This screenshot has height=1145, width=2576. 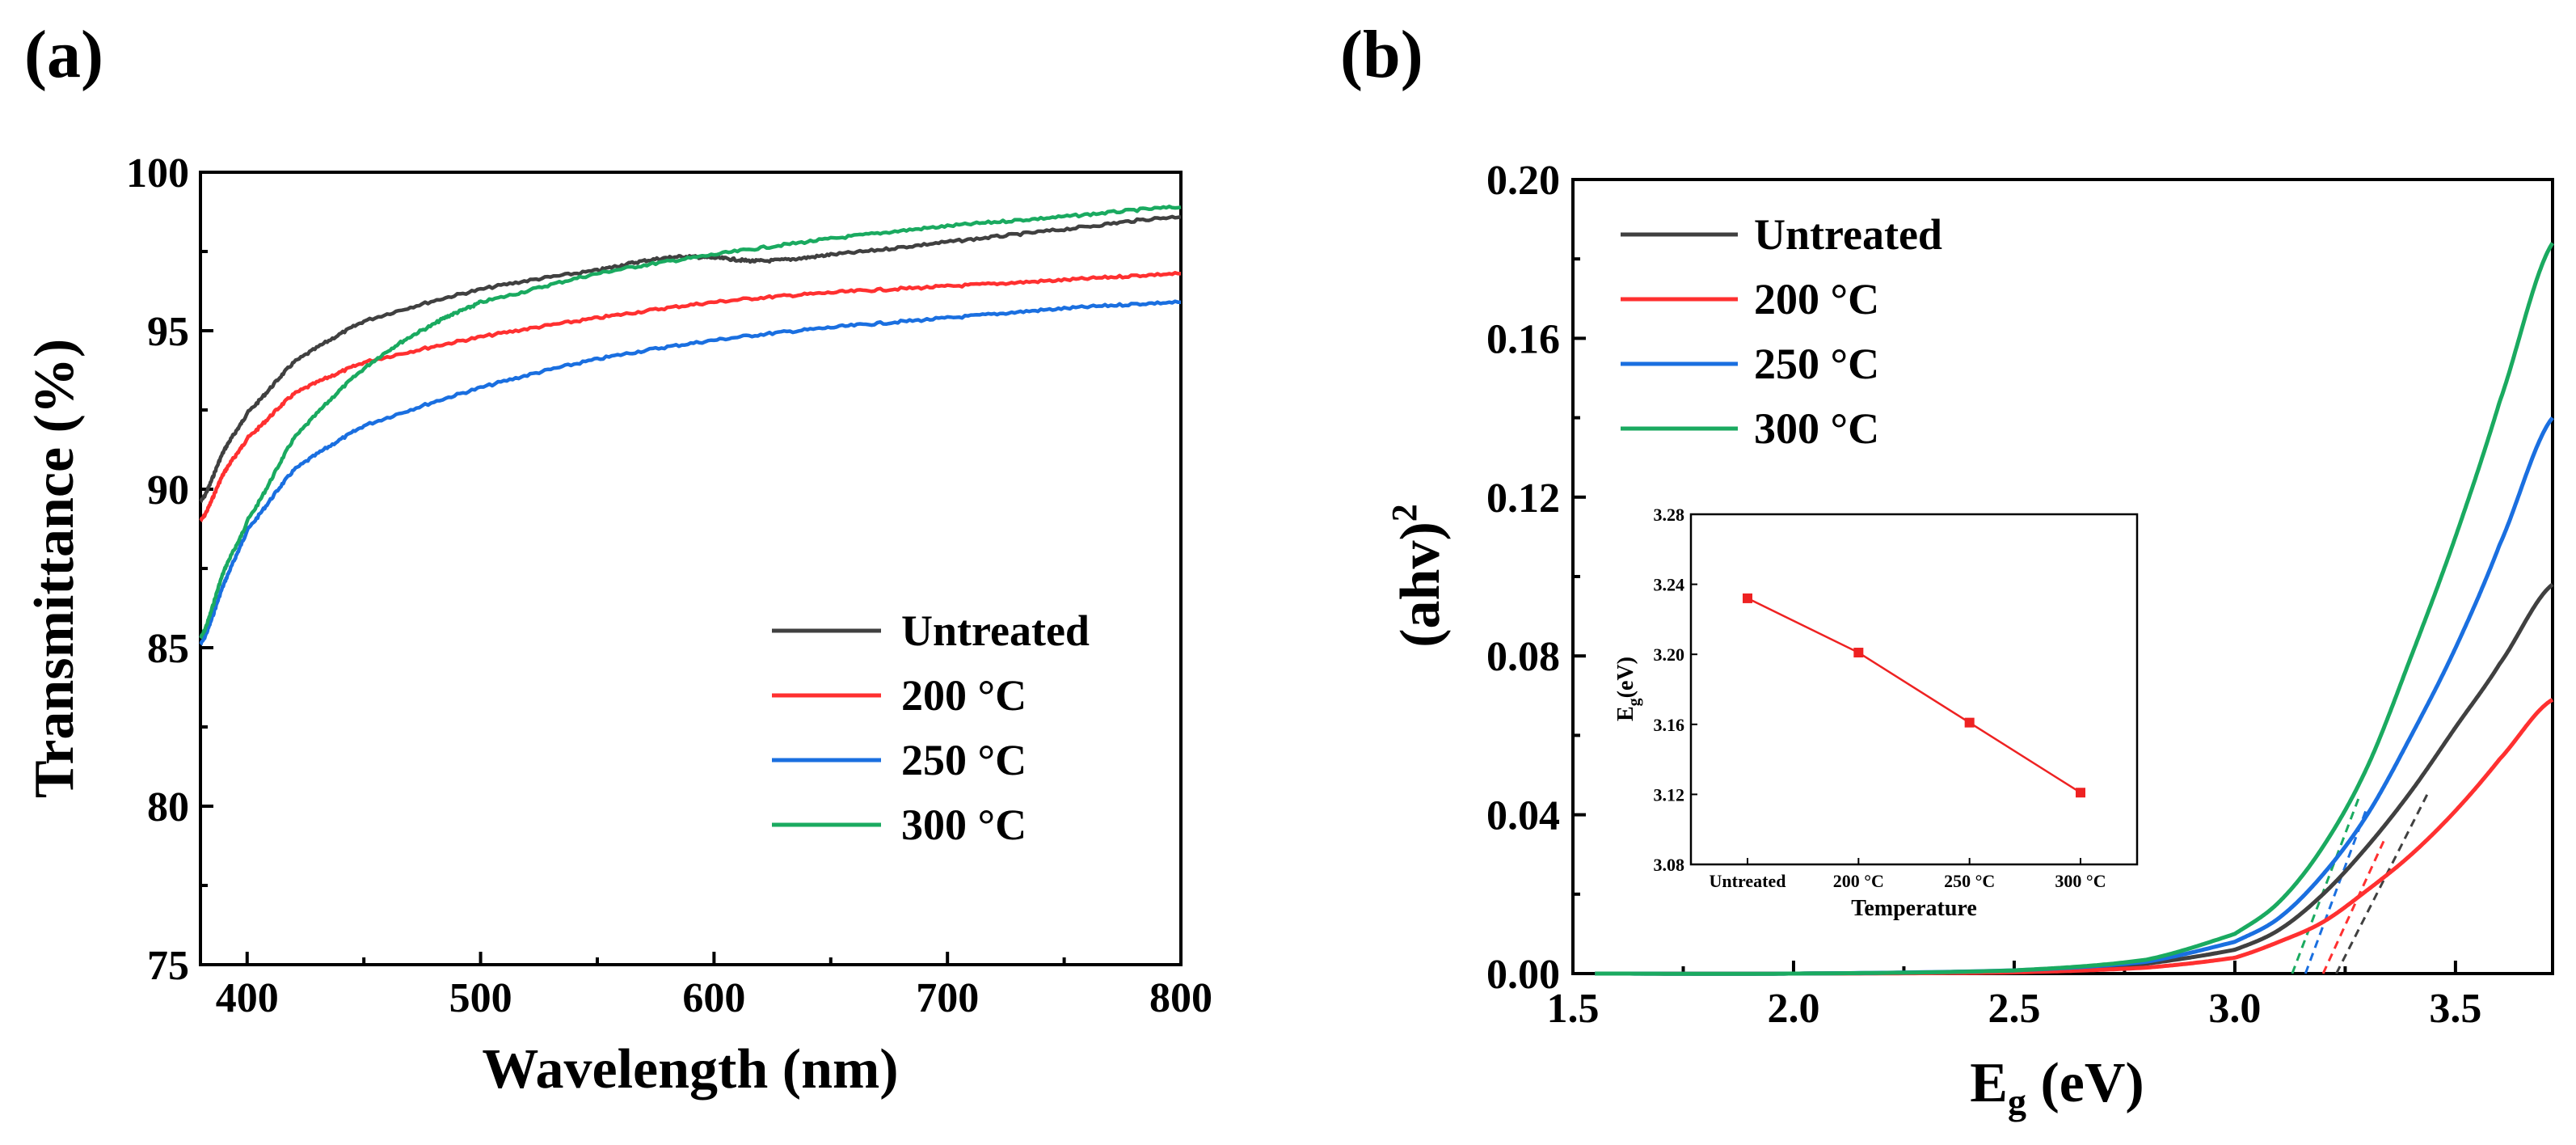 I want to click on inset-series, so click(x=1914, y=695).